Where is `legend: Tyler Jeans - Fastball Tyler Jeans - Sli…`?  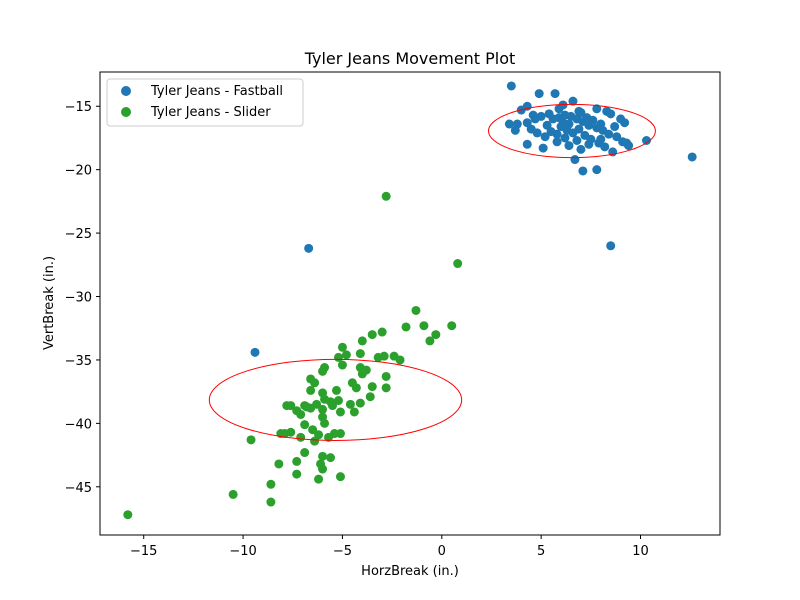 legend: Tyler Jeans - Fastball Tyler Jeans - Sli… is located at coordinates (205, 102).